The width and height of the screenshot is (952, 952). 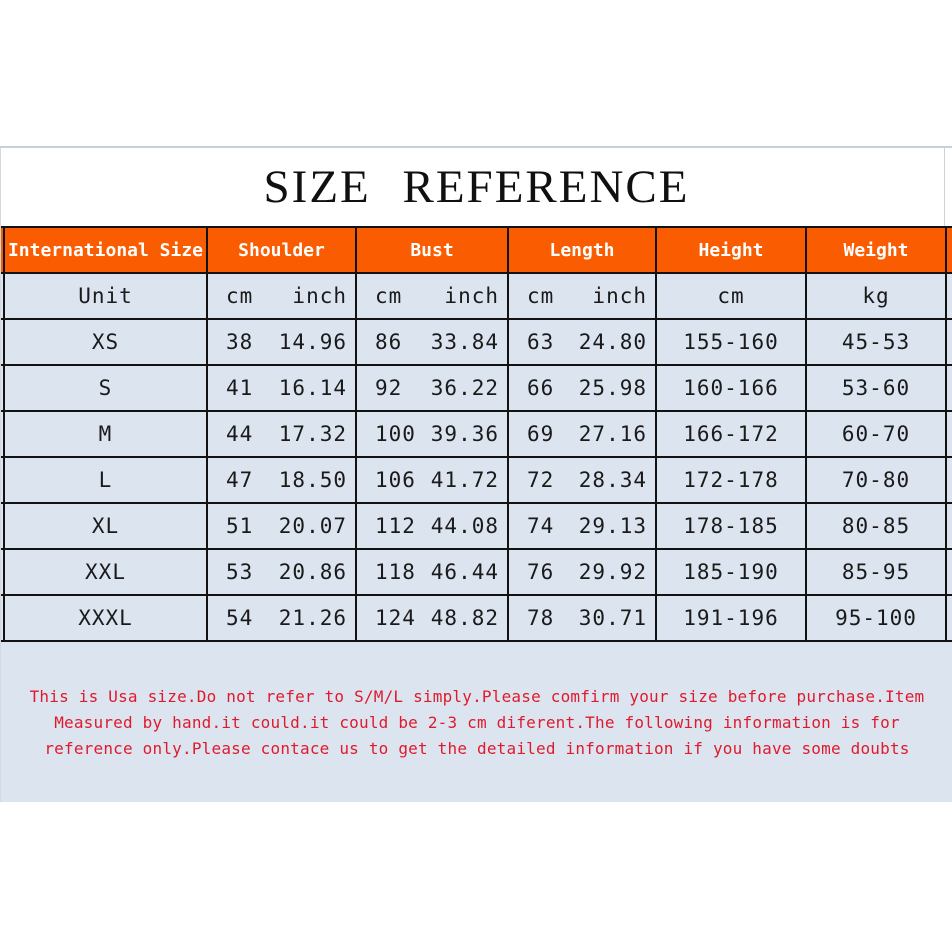 What do you see at coordinates (876, 250) in the screenshot?
I see `header-weight: Weight` at bounding box center [876, 250].